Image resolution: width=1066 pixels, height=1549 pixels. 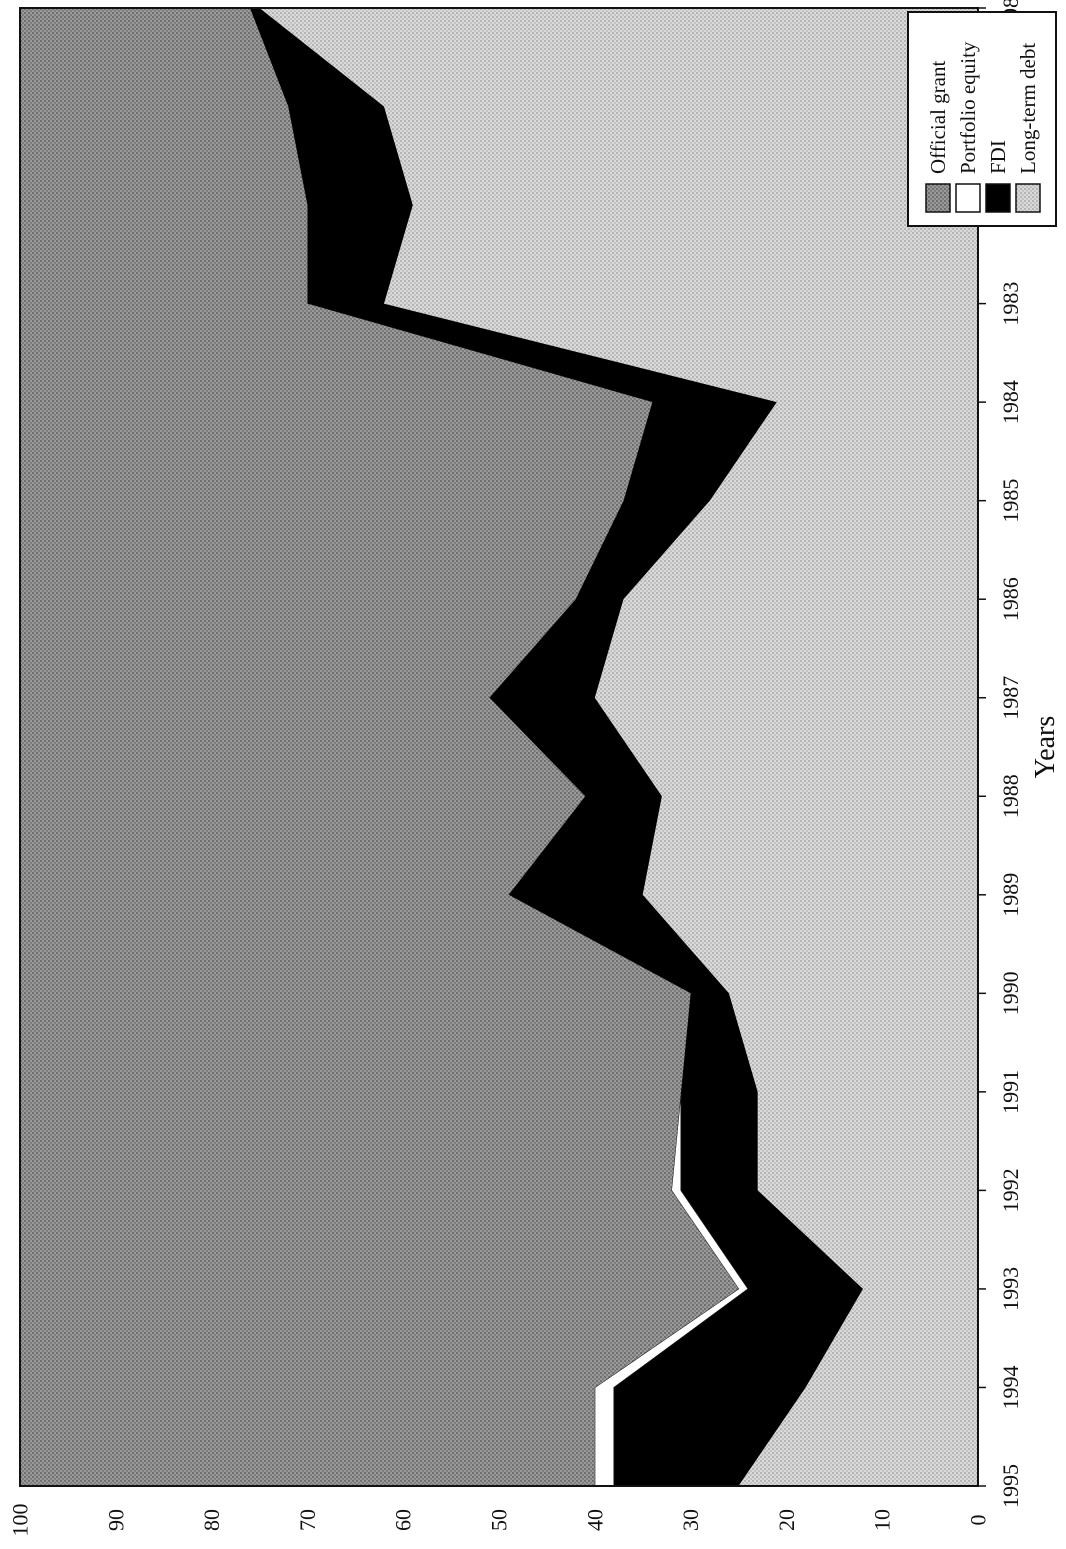 I want to click on legend-label-long-term-debt: Long-term debt, so click(x=1028, y=108).